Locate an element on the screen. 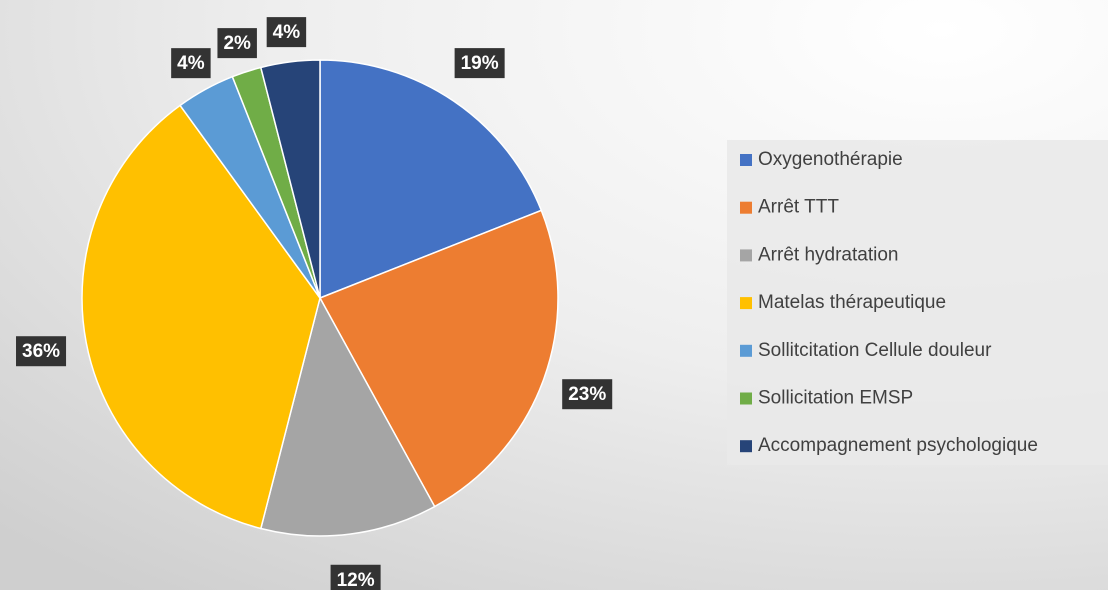  data-label: 12% is located at coordinates (356, 580).